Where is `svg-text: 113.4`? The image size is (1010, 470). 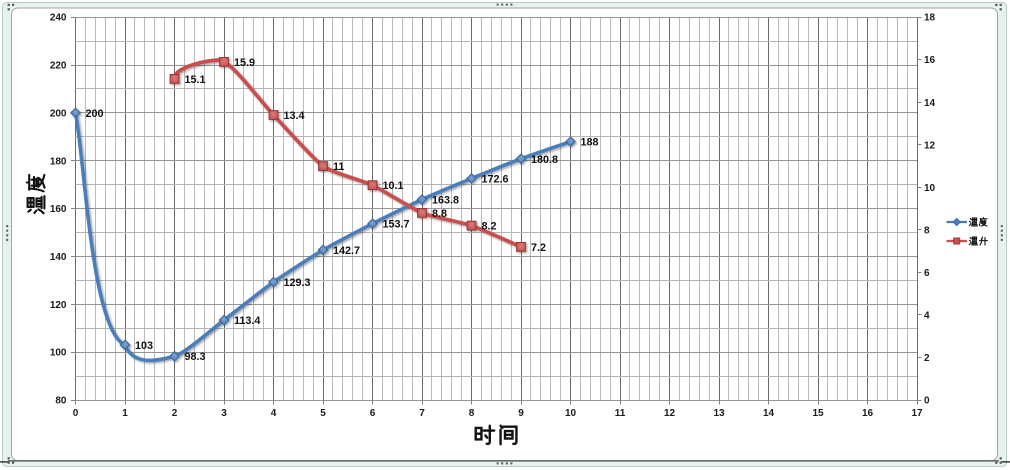 svg-text: 113.4 is located at coordinates (247, 321).